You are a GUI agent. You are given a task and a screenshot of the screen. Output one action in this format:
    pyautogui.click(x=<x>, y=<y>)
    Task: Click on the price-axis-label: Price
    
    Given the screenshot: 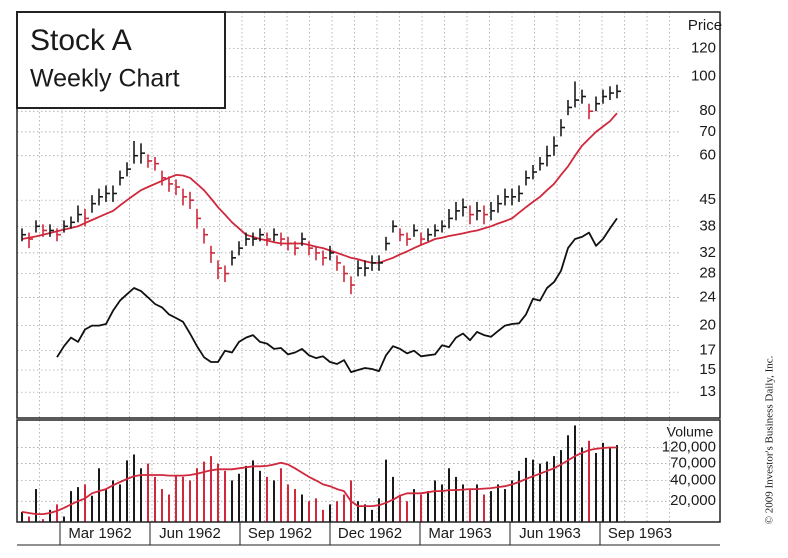 What is the action you would take?
    pyautogui.click(x=705, y=25)
    